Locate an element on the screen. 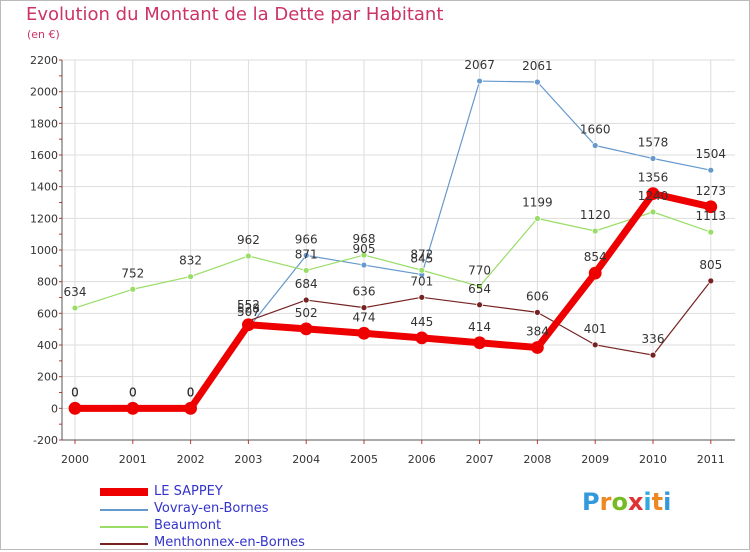 The height and width of the screenshot is (552, 750). data-label-vovray-en-bornes: 845 is located at coordinates (421, 259).